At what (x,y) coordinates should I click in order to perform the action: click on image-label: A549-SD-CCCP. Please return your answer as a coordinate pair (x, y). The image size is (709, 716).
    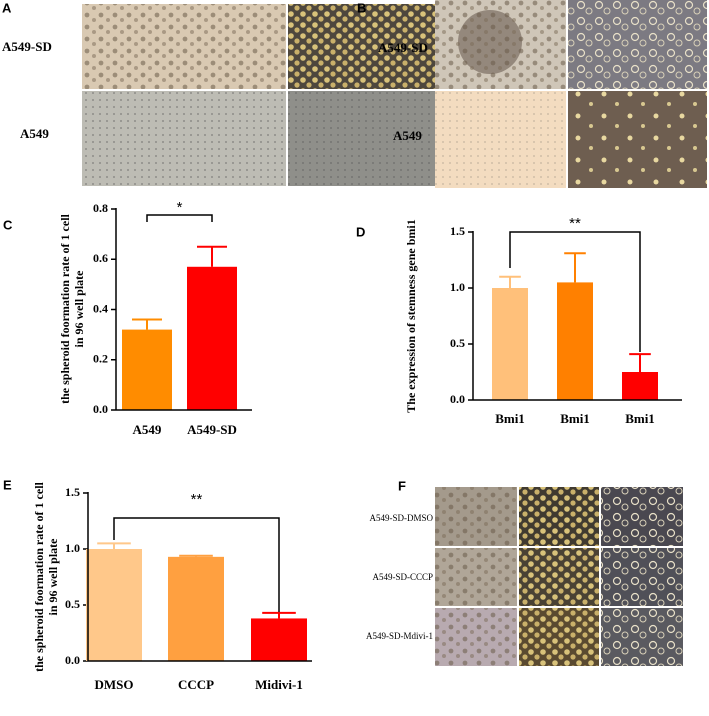
    Looking at the image, I should click on (402, 577).